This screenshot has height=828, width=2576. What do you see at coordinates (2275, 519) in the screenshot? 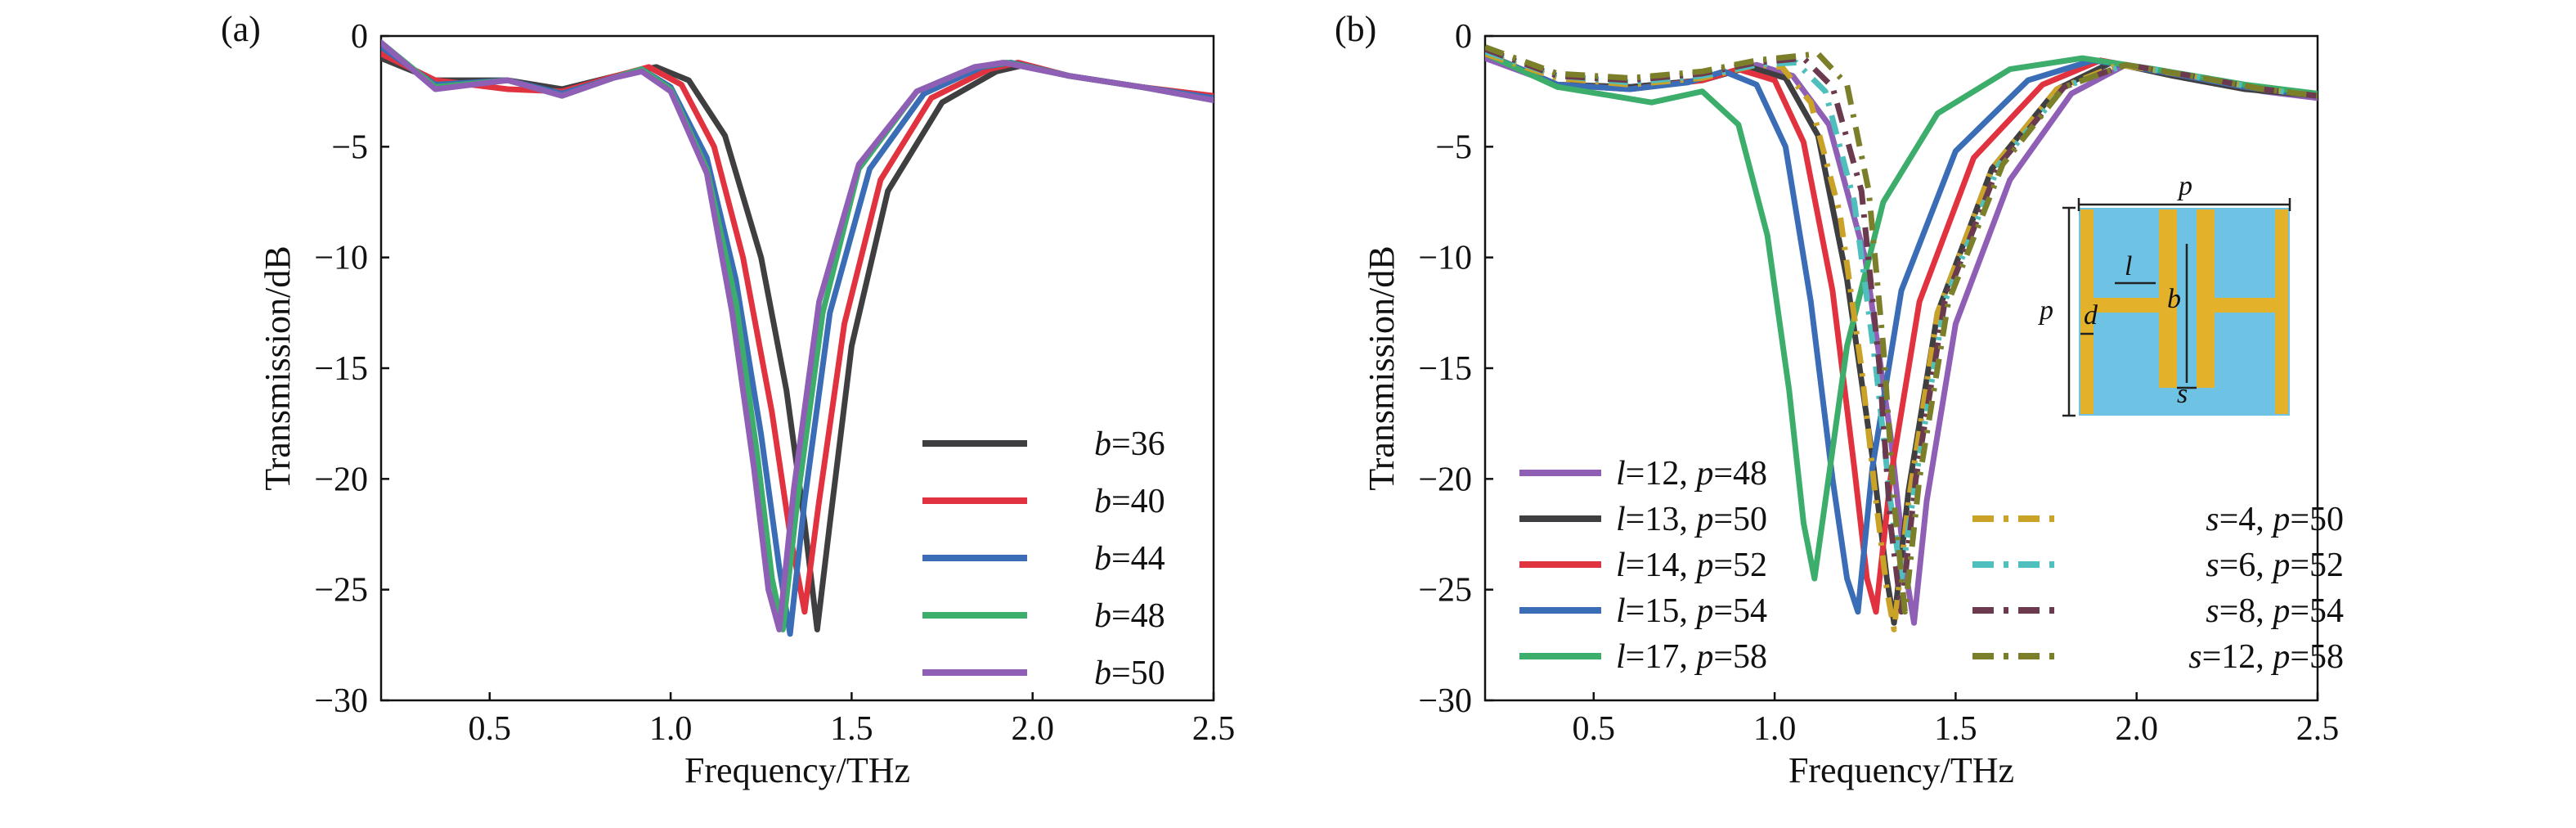
I see `legend-label-5: s=4, p=50` at bounding box center [2275, 519].